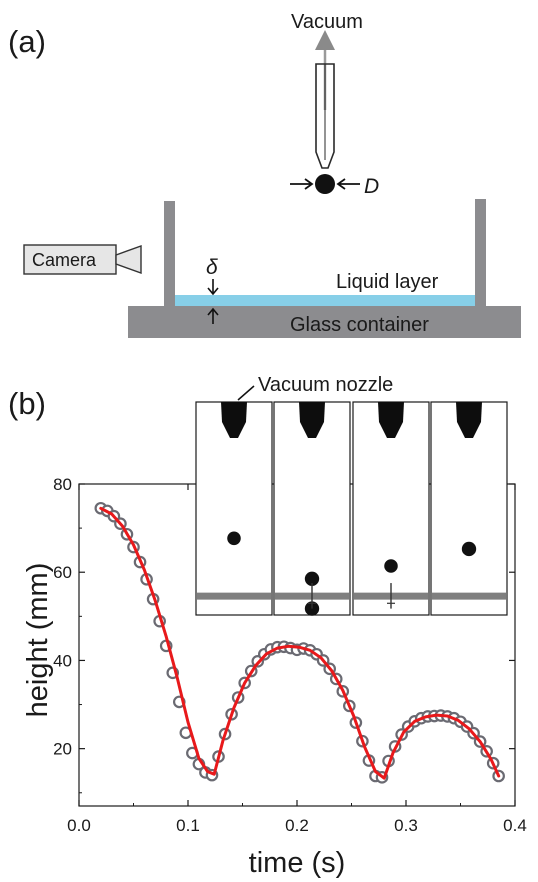 This screenshot has width=538, height=882. I want to click on x-tick-label: 0.2, so click(297, 825).